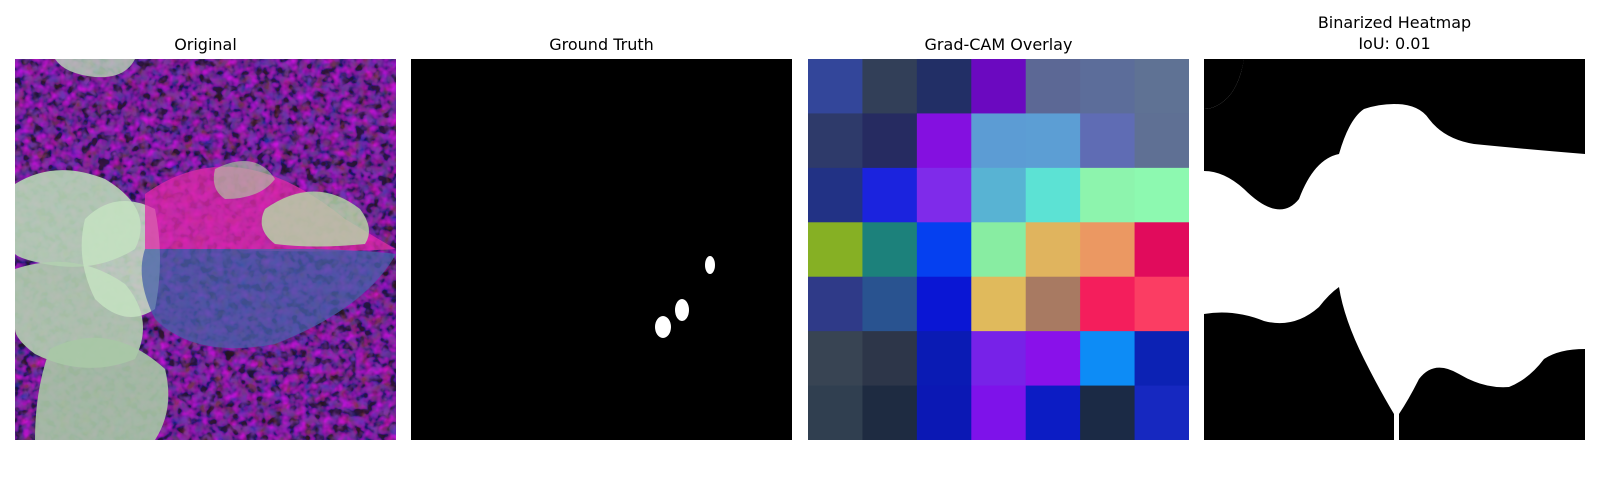 The height and width of the screenshot is (500, 1600). I want to click on iou-label: IoU: 0.01, so click(1394, 43).